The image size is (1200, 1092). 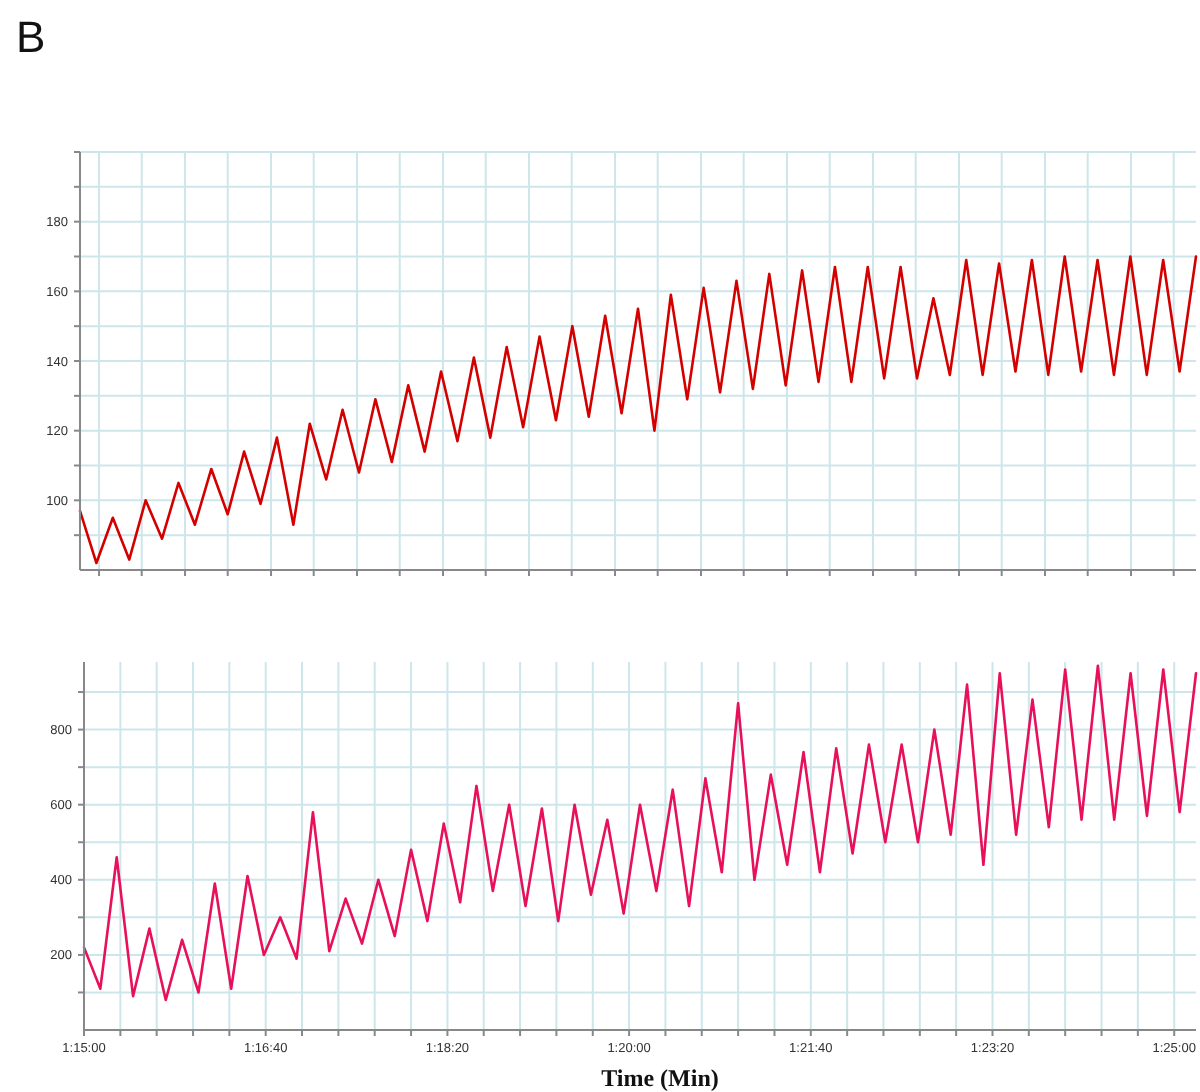 I want to click on chart-title: B, so click(x=31, y=37).